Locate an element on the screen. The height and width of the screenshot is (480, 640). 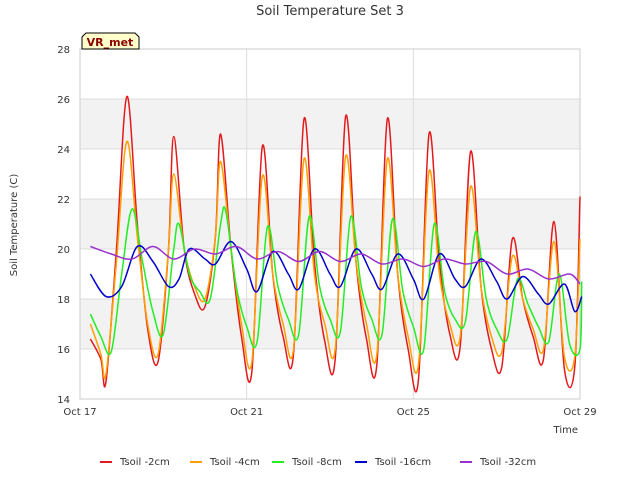
x-tick-label: Oct 17 is located at coordinates (79, 412).